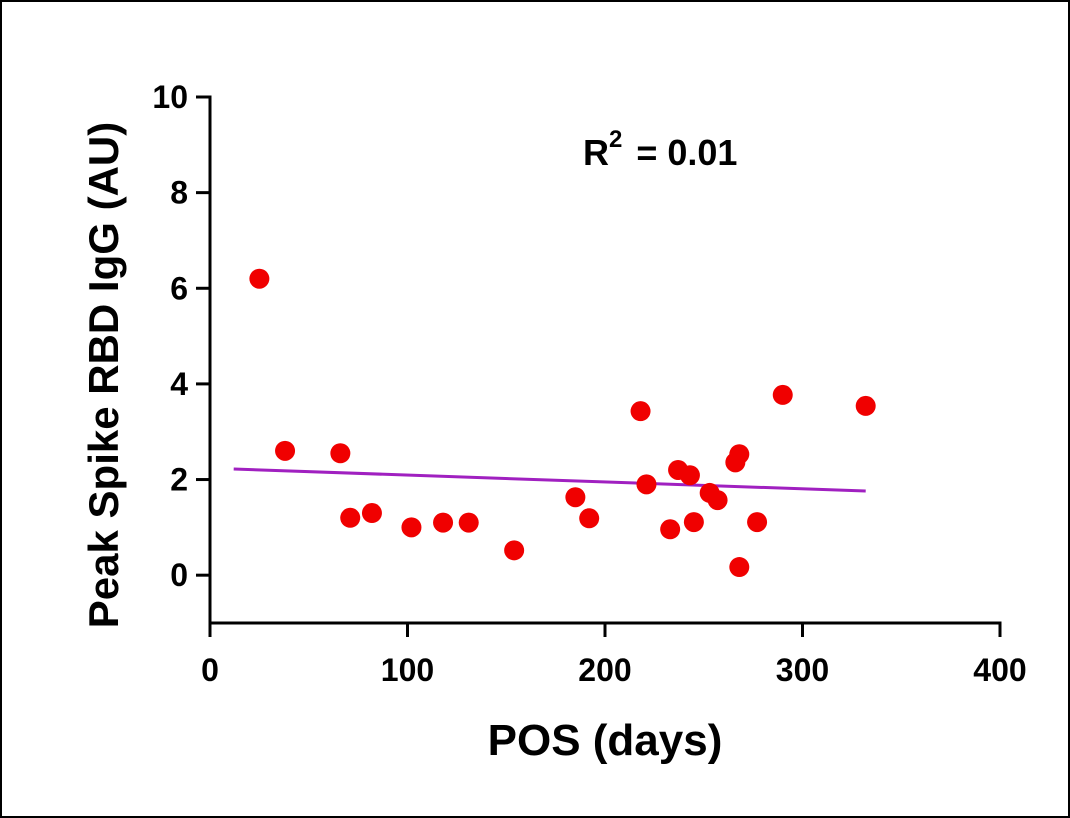  I want to click on x-tick-label: 100, so click(407, 670).